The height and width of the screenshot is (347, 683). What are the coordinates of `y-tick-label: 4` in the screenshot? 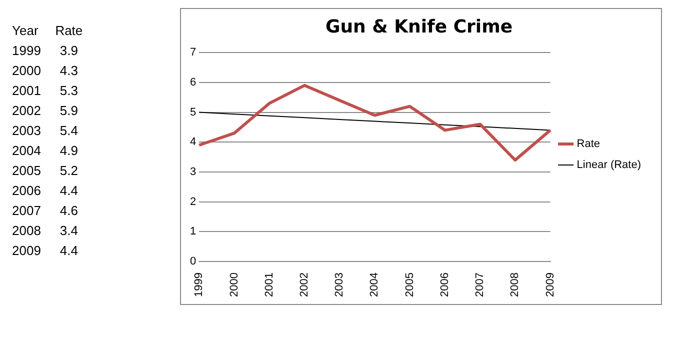 It's located at (193, 142).